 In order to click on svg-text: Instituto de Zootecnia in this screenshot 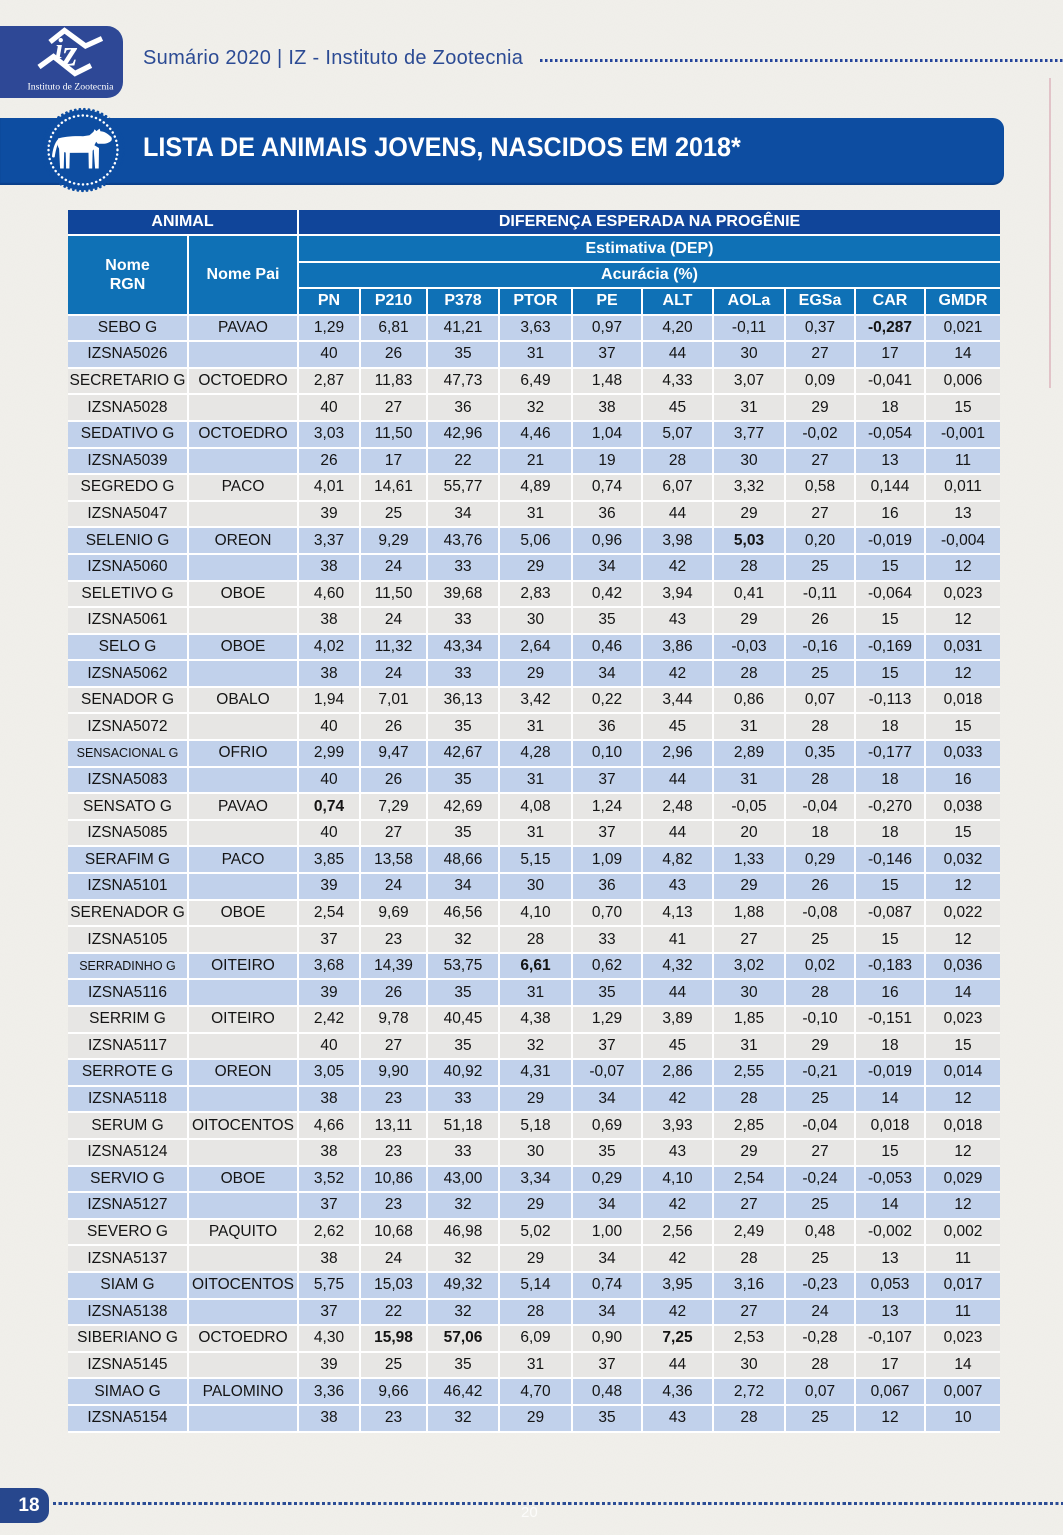, I will do `click(71, 87)`.